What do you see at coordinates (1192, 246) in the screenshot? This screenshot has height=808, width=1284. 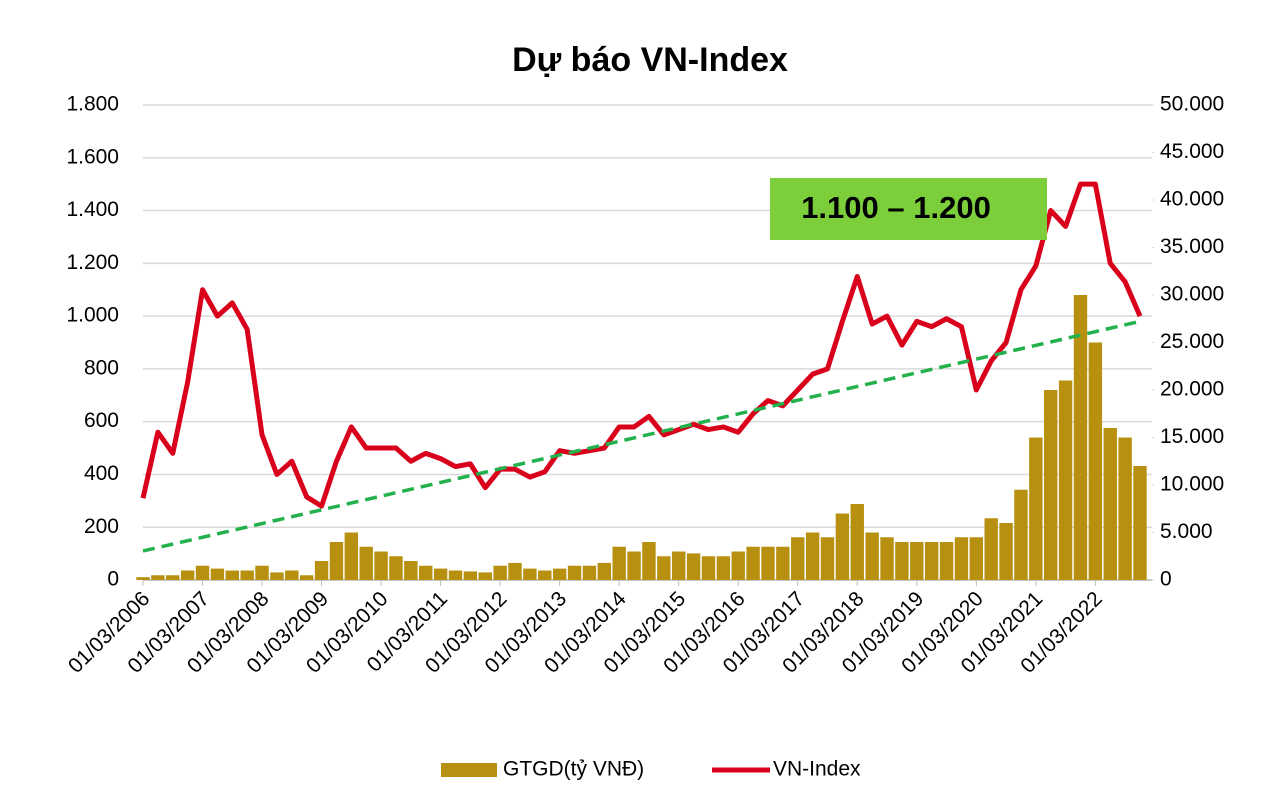 I see `y2-tick-label: 35.000` at bounding box center [1192, 246].